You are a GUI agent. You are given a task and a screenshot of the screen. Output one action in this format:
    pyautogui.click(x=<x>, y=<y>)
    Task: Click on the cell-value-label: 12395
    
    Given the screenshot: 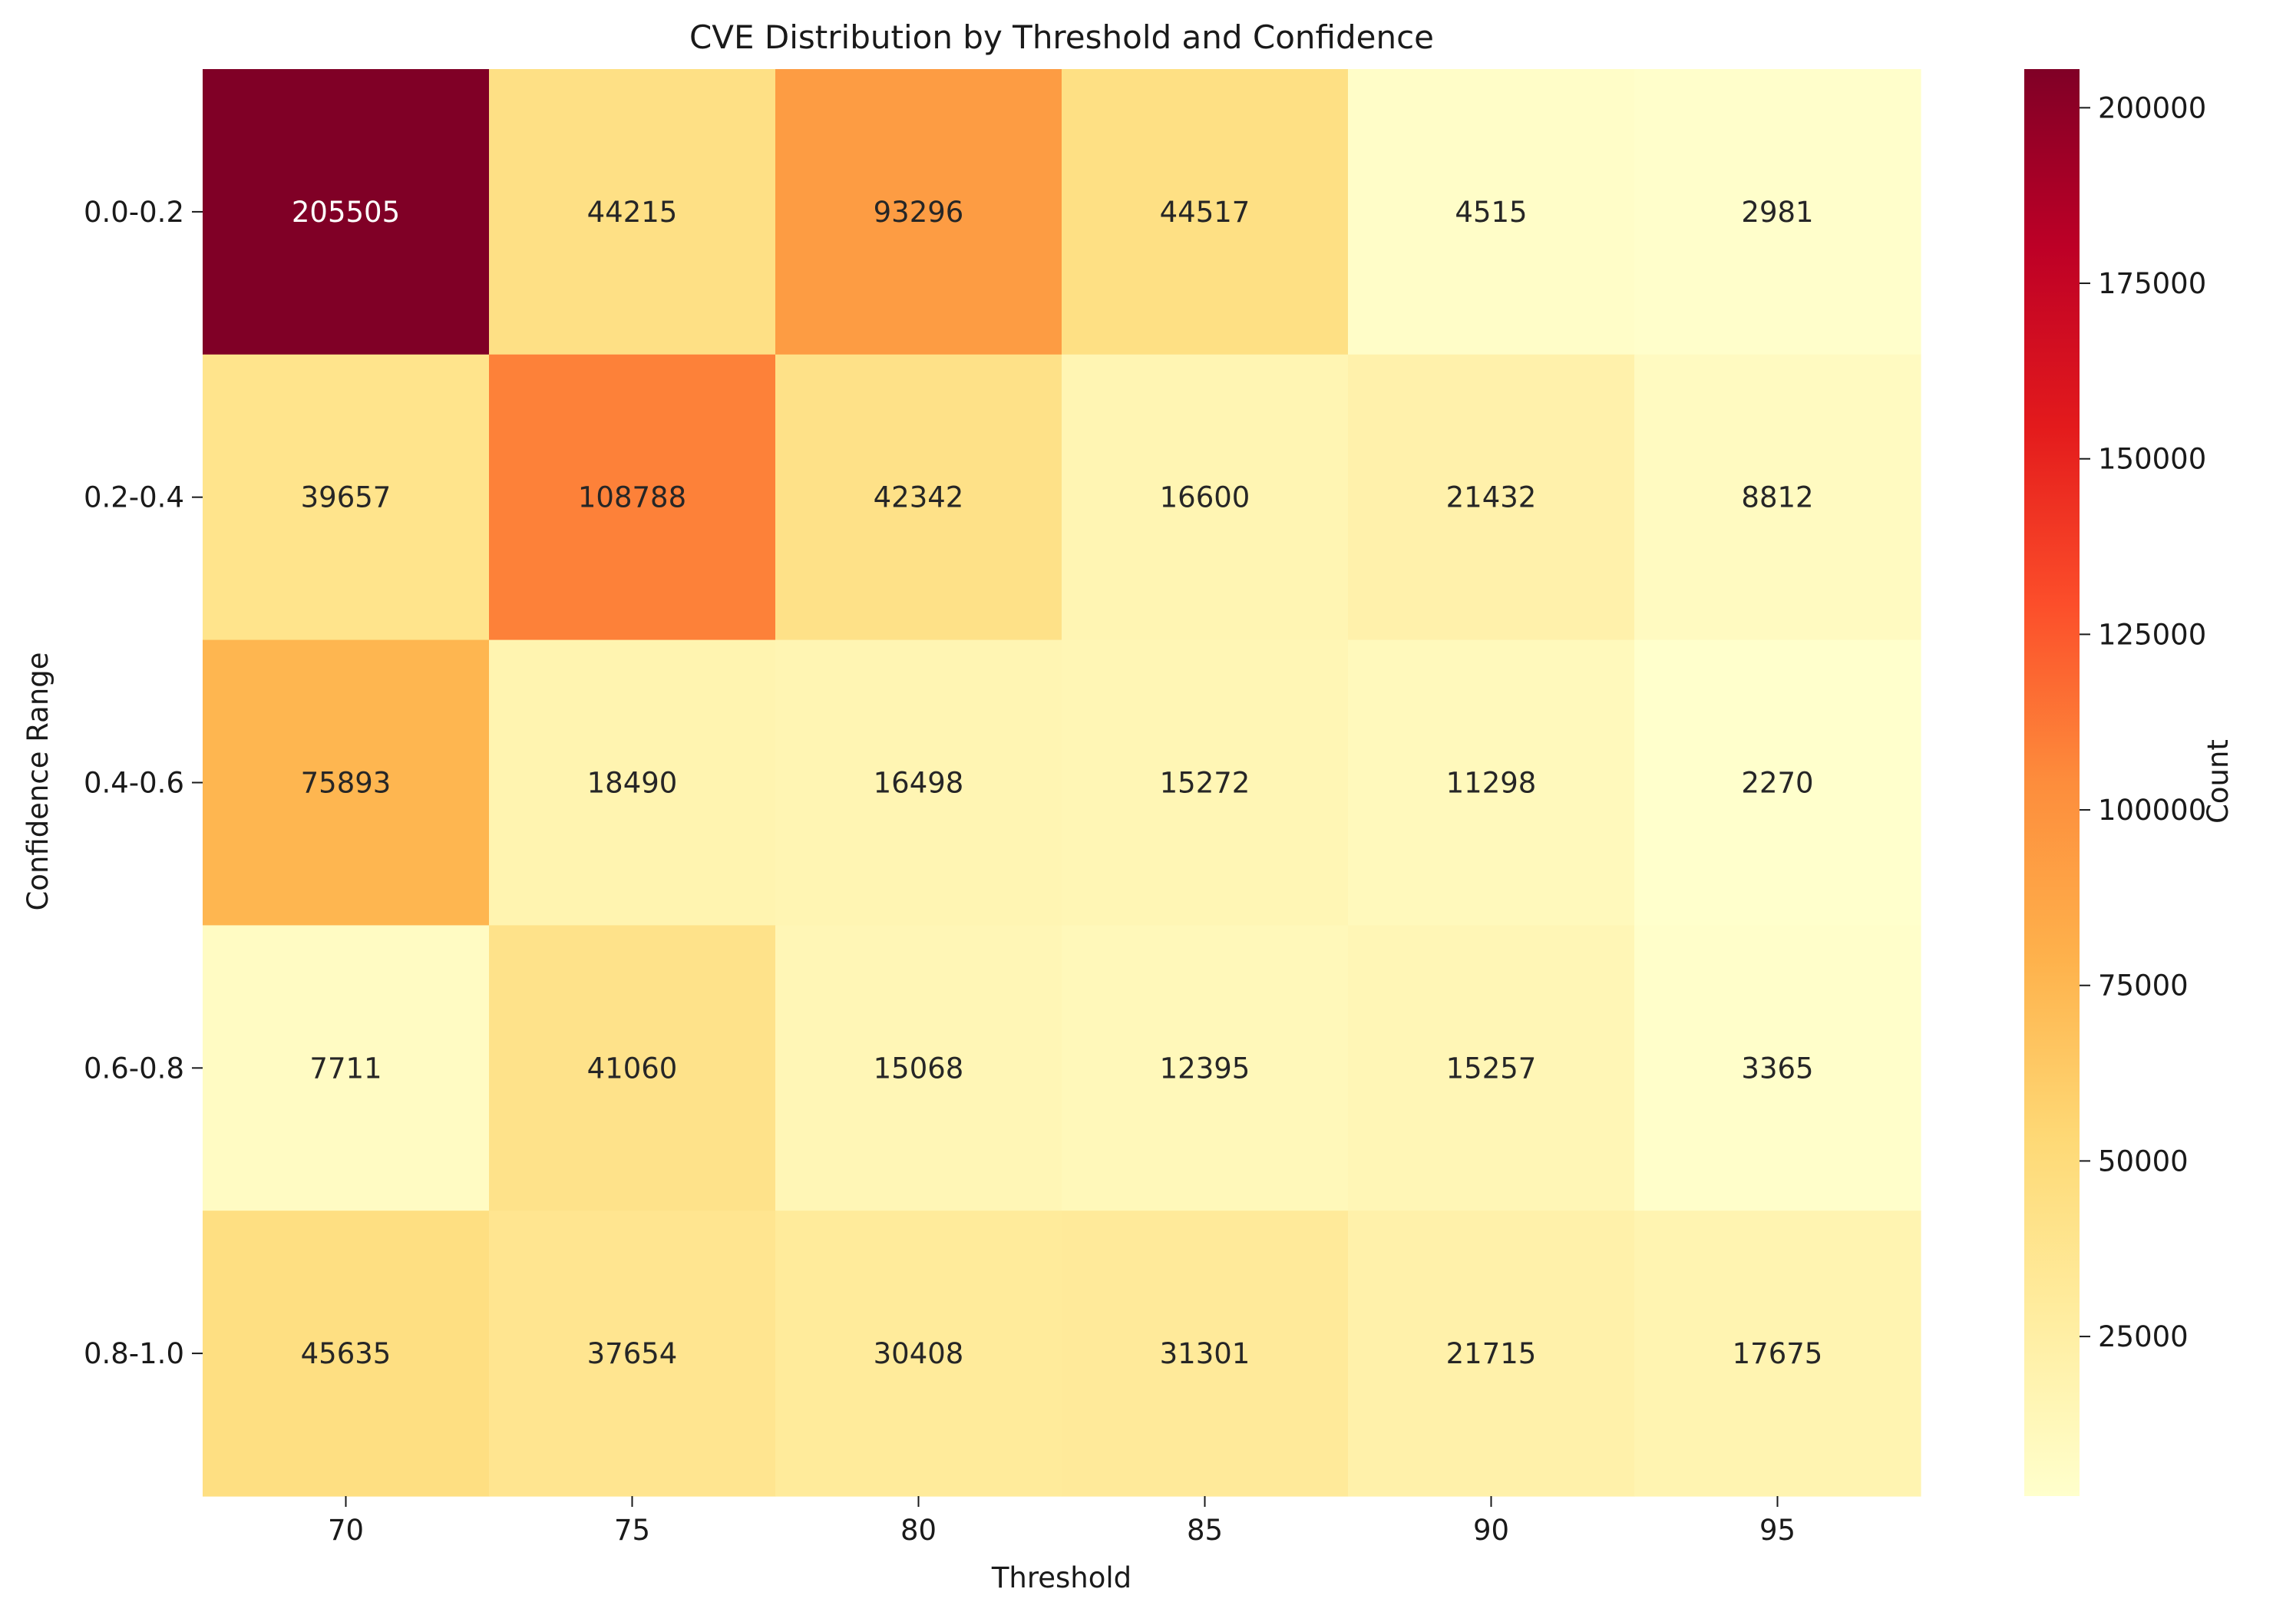 What is the action you would take?
    pyautogui.click(x=1205, y=1068)
    